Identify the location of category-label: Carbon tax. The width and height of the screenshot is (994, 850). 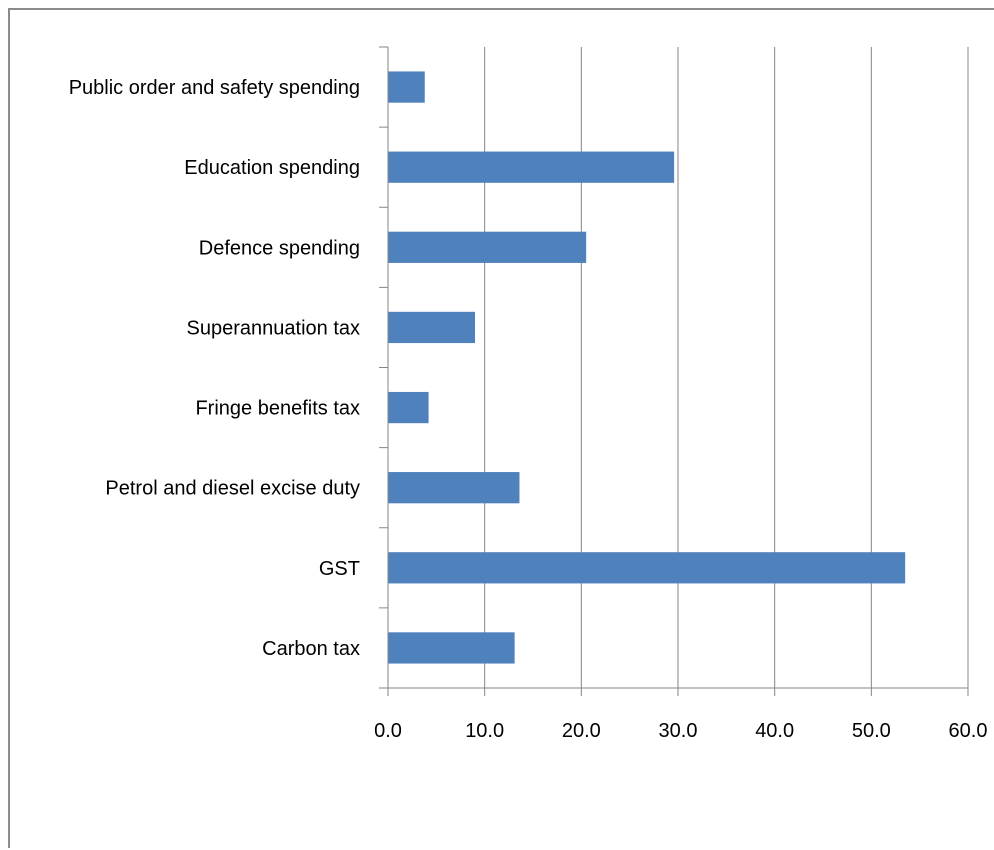
(311, 649).